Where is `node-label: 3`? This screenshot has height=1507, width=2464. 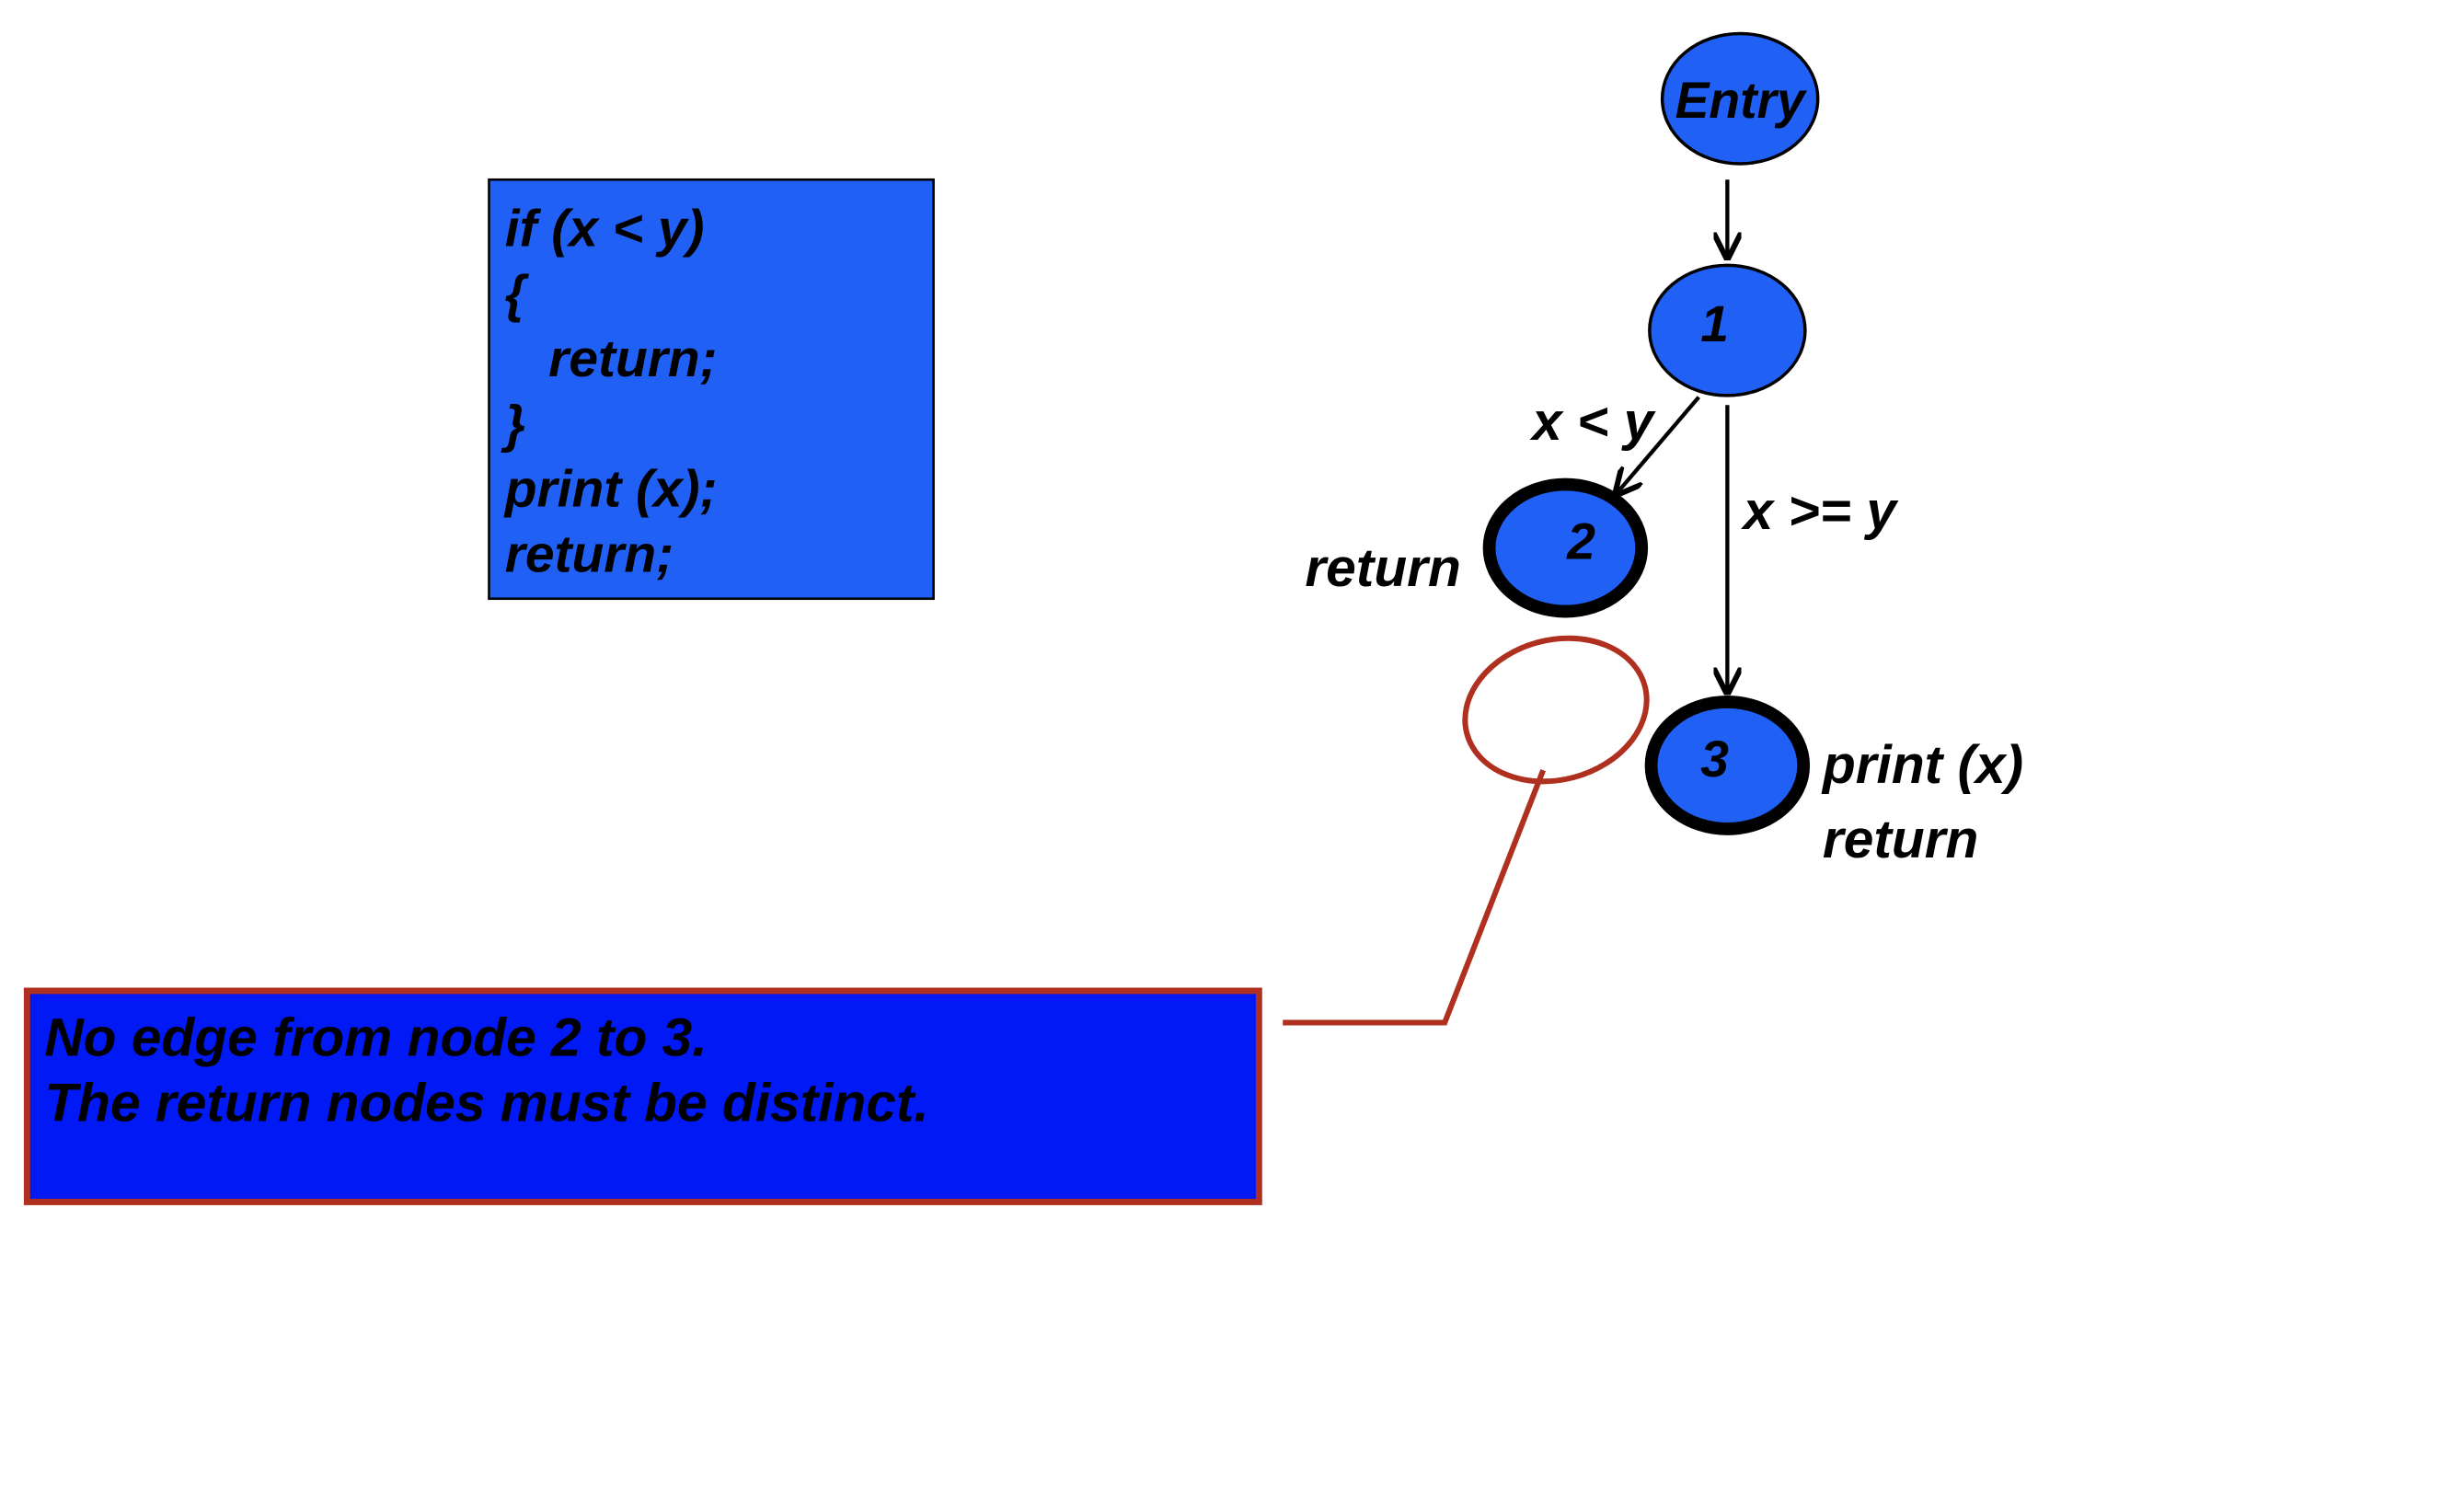 node-label: 3 is located at coordinates (1714, 759).